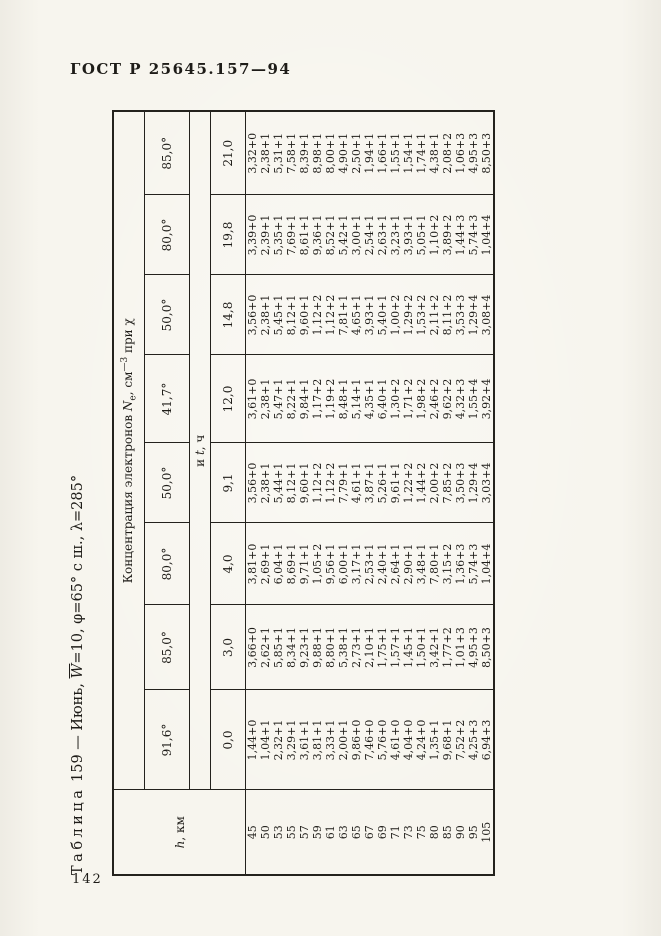 Image resolution: width=661 pixels, height=936 pixels. Describe the element at coordinates (408, 647) in the screenshot. I see `concentration-cell: 1,45+1` at that location.